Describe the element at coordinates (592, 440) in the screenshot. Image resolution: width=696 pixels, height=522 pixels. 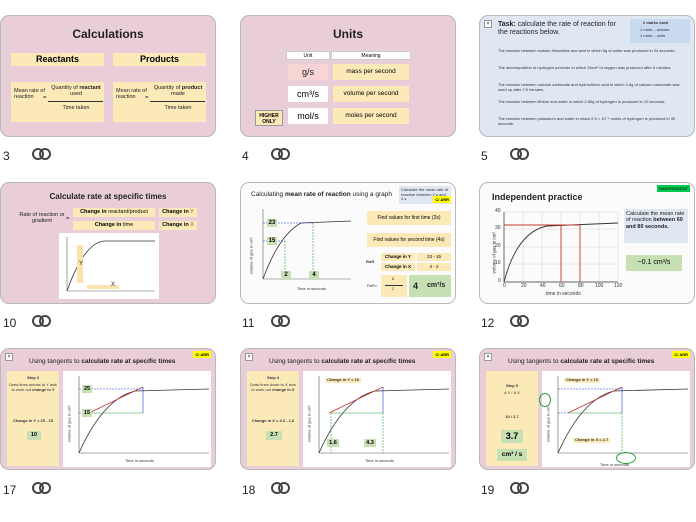
I see `change-x-bottom: Change in X = 2.7` at that location.